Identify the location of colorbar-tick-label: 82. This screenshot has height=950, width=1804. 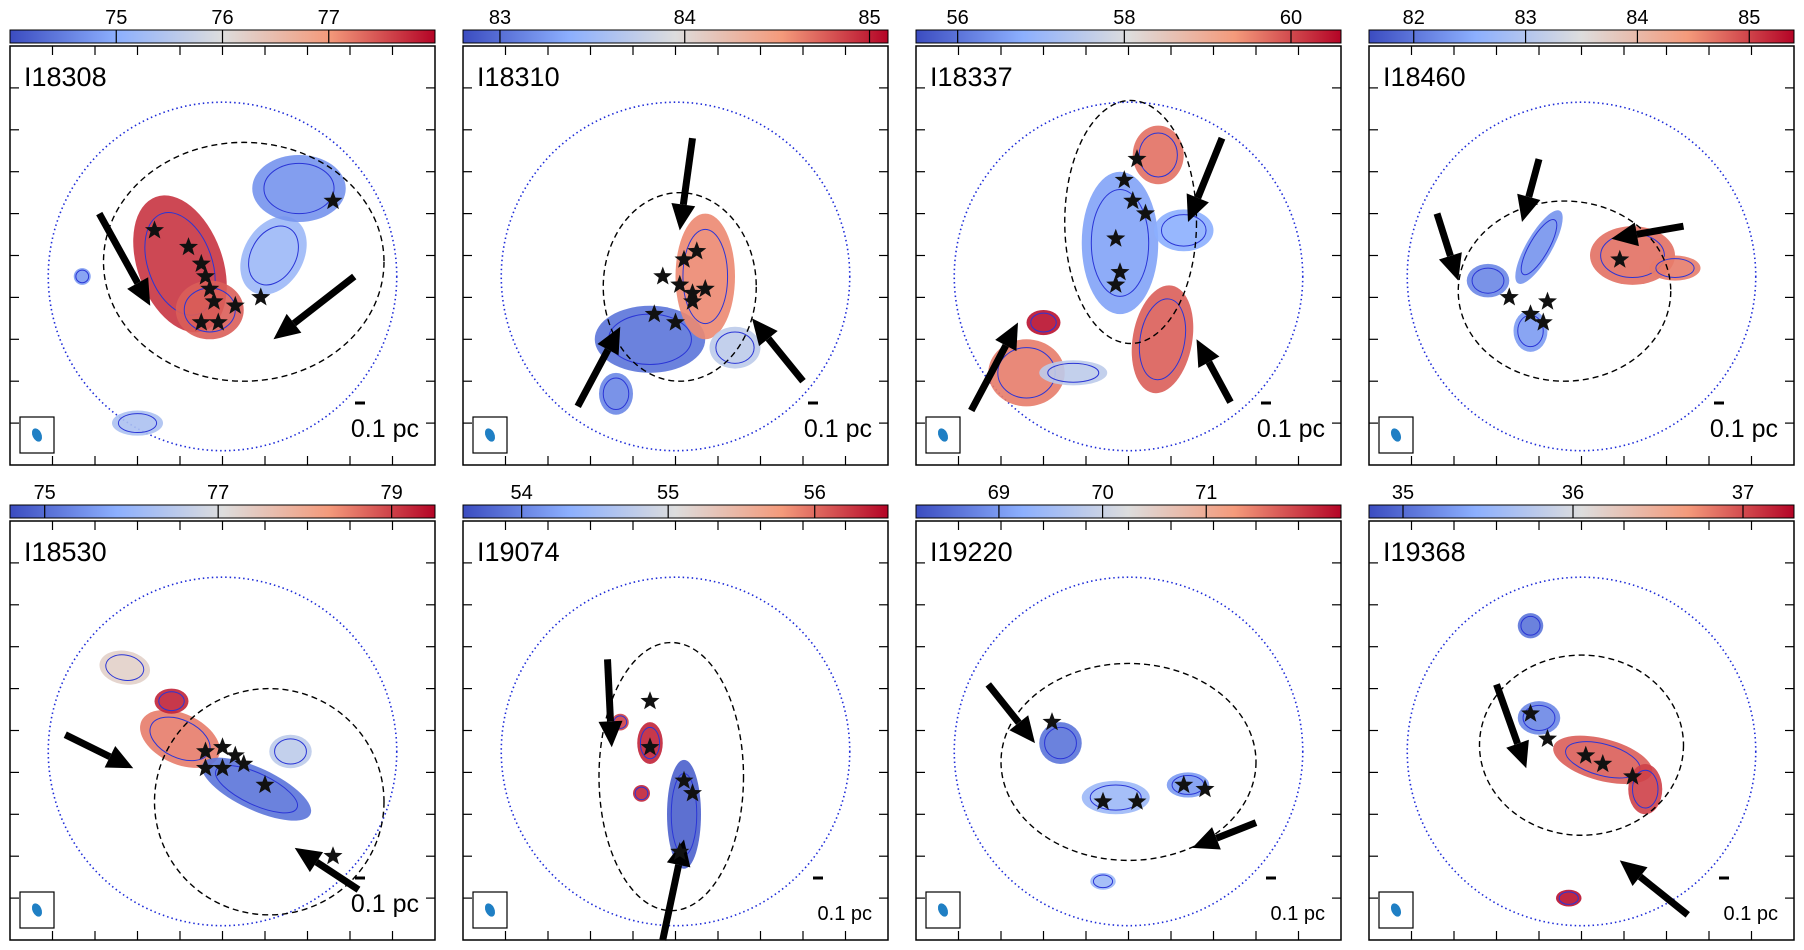
(1414, 18).